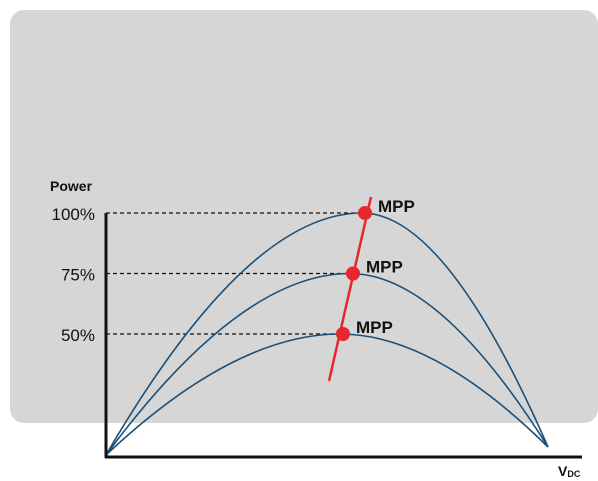 This screenshot has height=481, width=598. I want to click on y-tick-labels: 100% 75% 50%, so click(73, 275).